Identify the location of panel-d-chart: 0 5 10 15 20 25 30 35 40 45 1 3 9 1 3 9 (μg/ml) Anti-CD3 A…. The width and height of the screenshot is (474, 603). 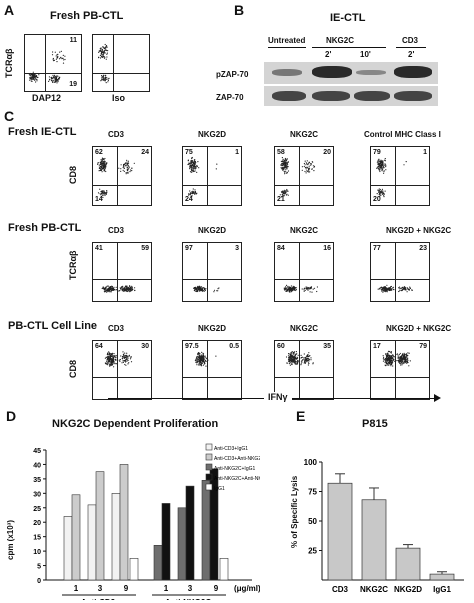
(146, 521).